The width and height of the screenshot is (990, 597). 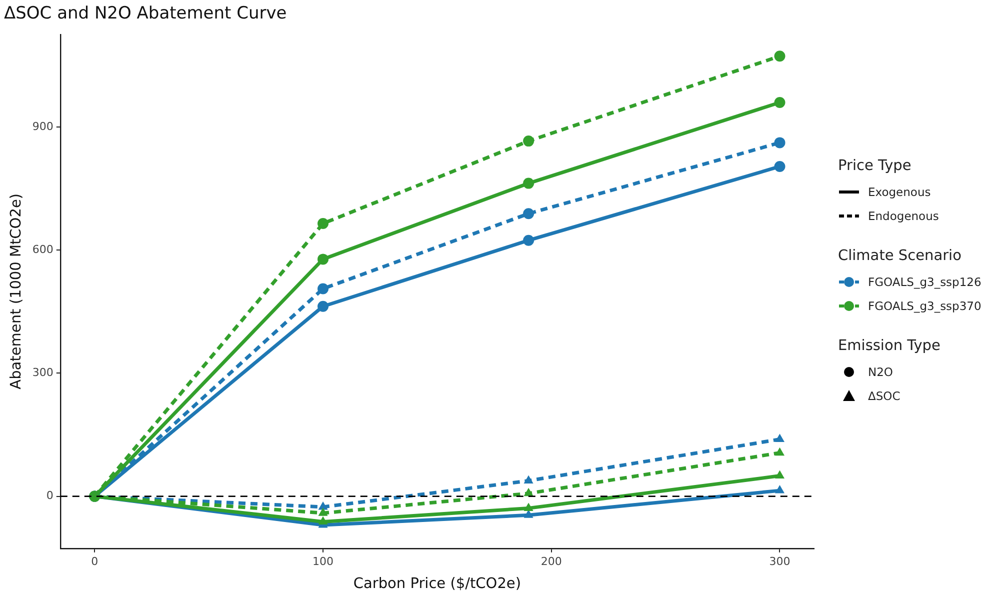 What do you see at coordinates (16, 291) in the screenshot?
I see `y-axis-title: Abatement (1000 MtCO2e)` at bounding box center [16, 291].